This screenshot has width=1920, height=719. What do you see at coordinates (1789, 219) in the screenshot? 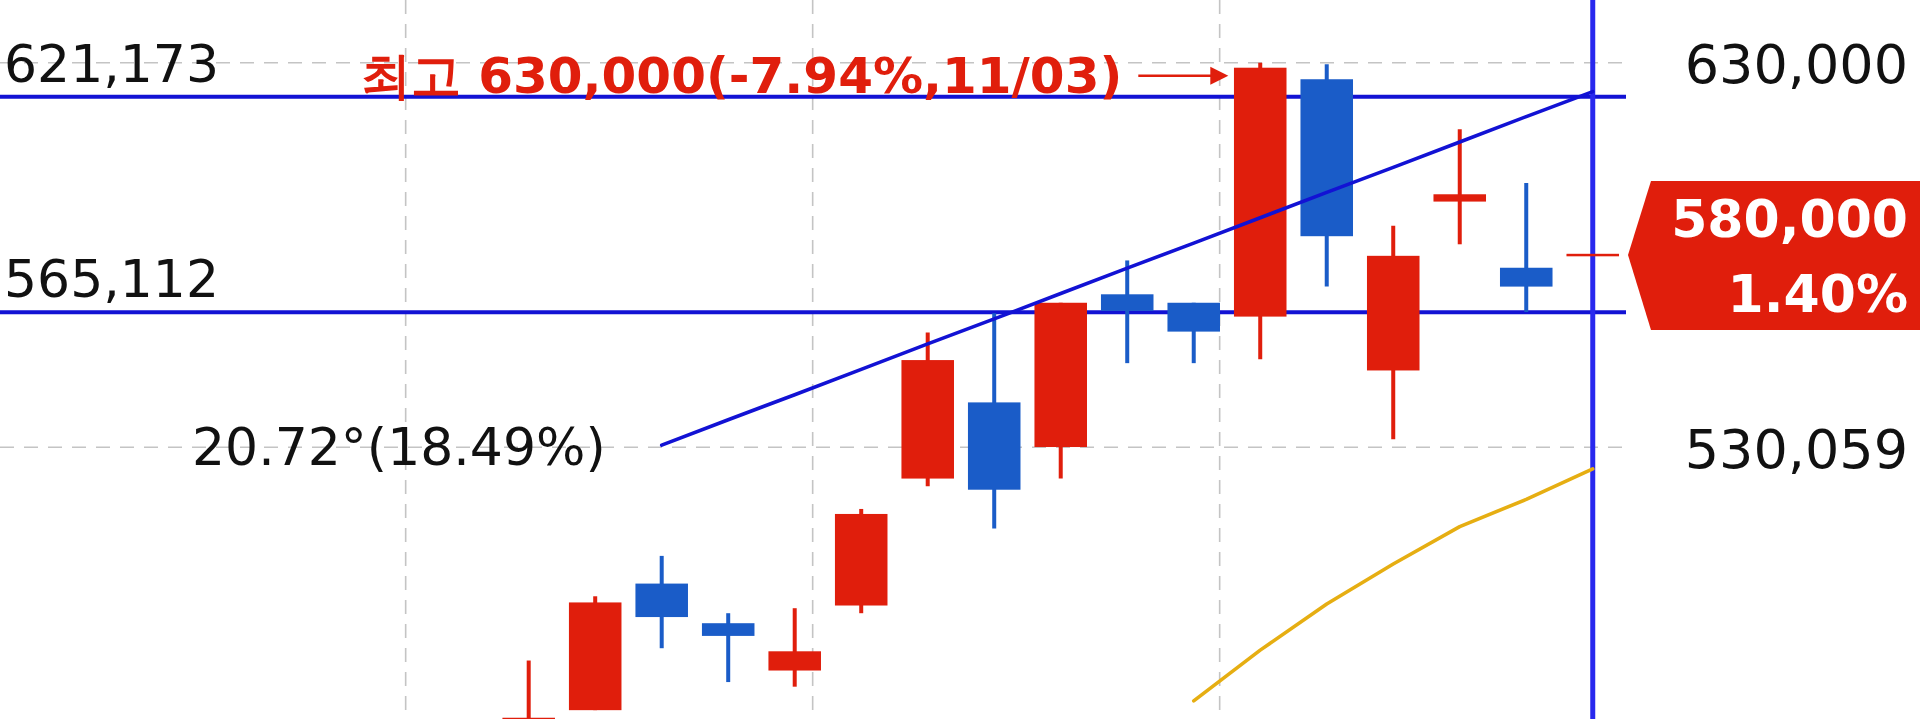
I see `annotation: 580,000` at bounding box center [1789, 219].